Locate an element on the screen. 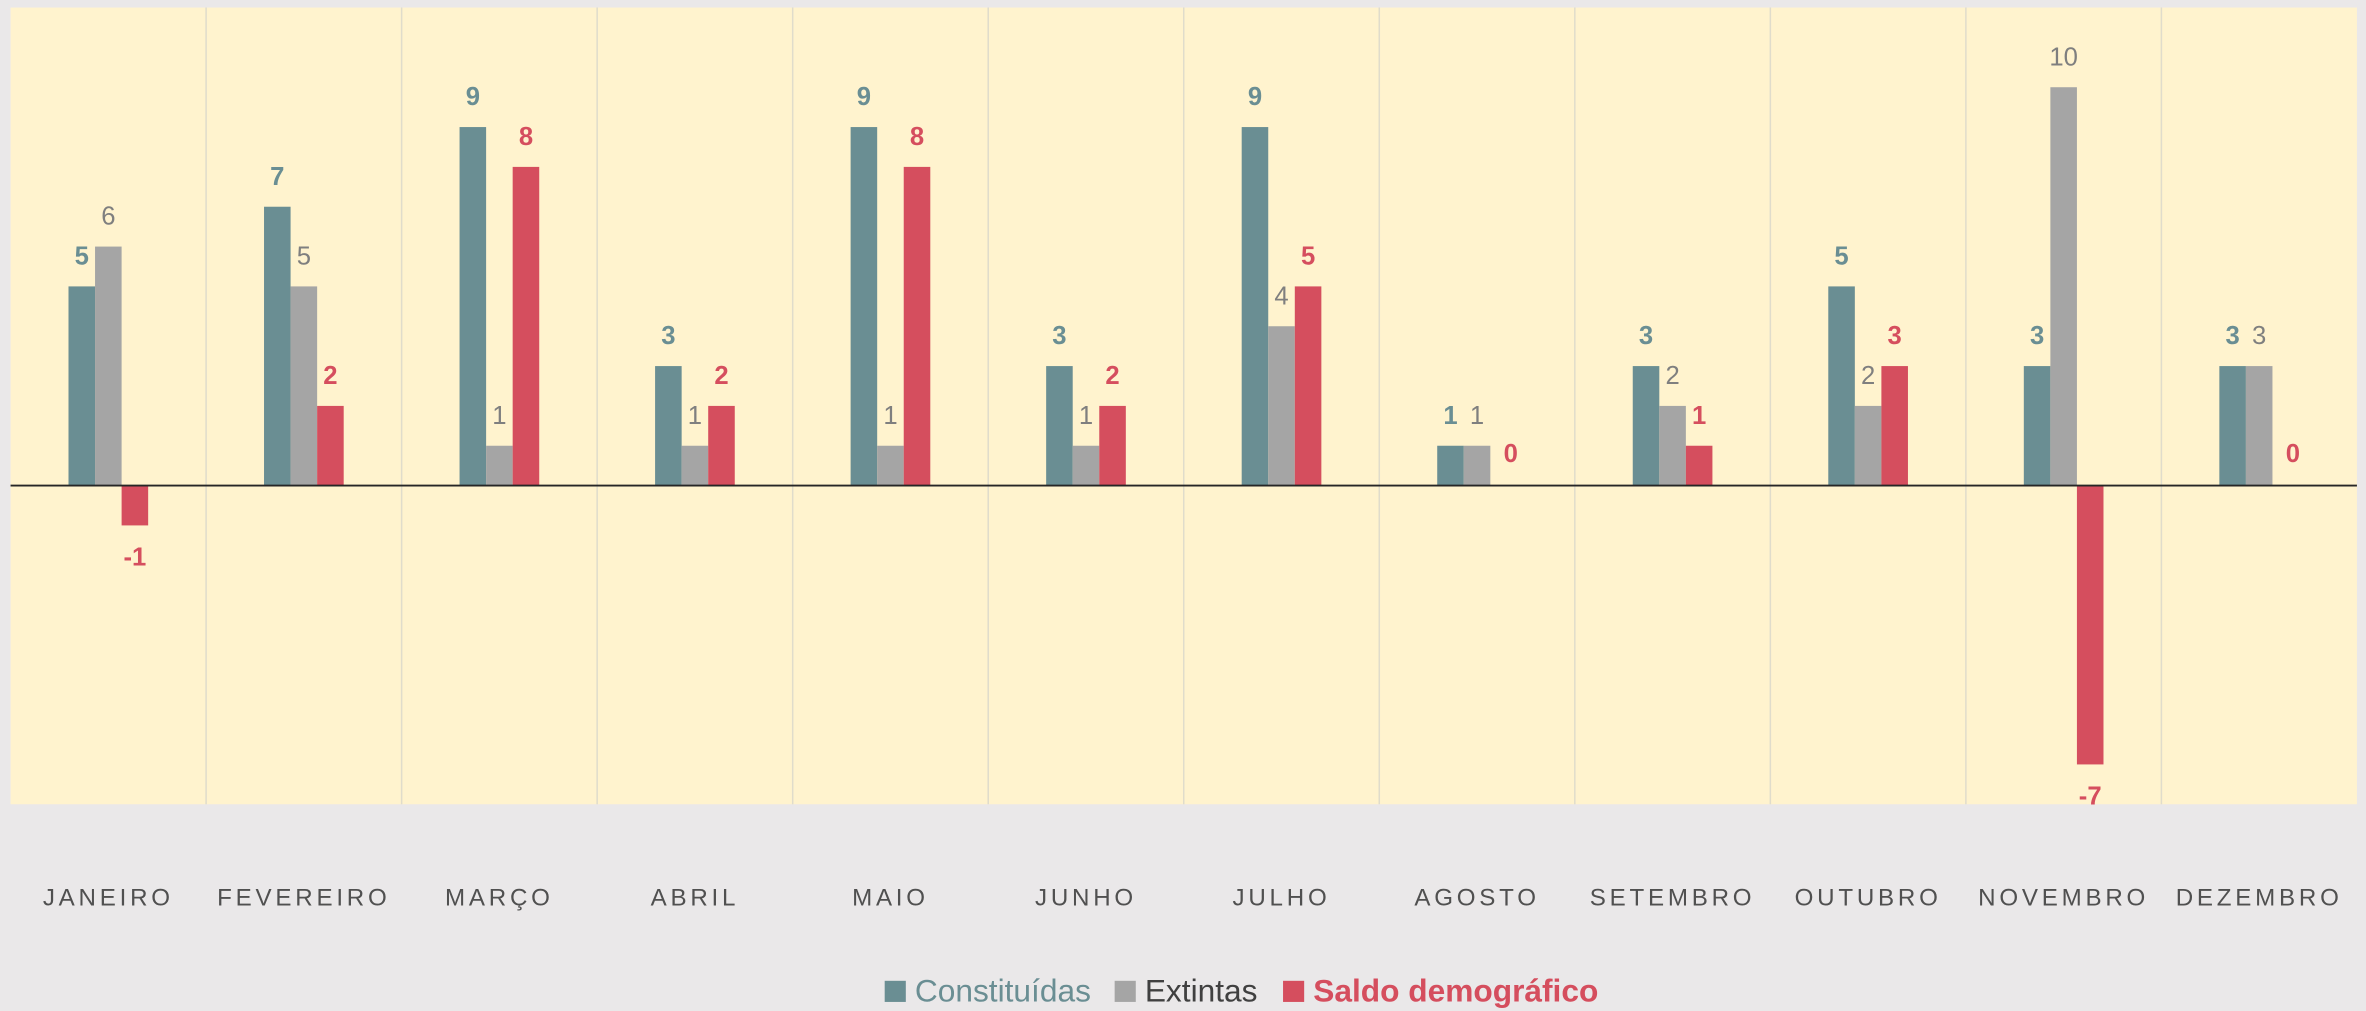  x-tick-label: JULHO is located at coordinates (1282, 898).